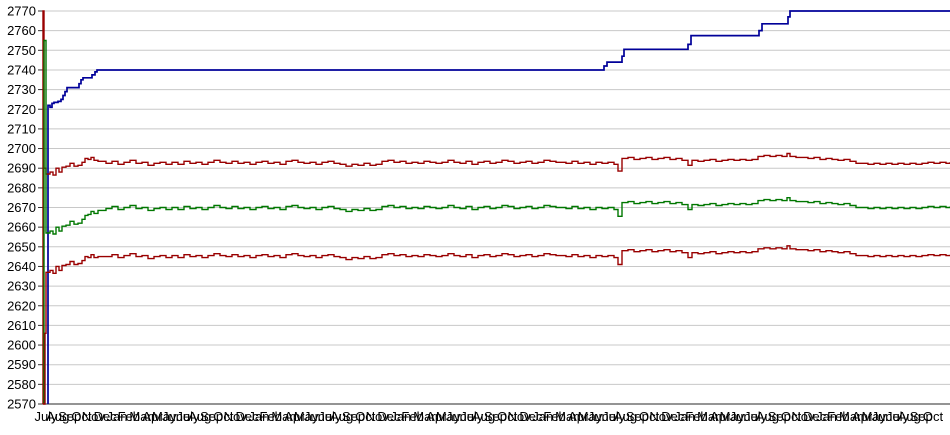 The height and width of the screenshot is (435, 950). What do you see at coordinates (21, 227) in the screenshot?
I see `y-axis-label: 2660` at bounding box center [21, 227].